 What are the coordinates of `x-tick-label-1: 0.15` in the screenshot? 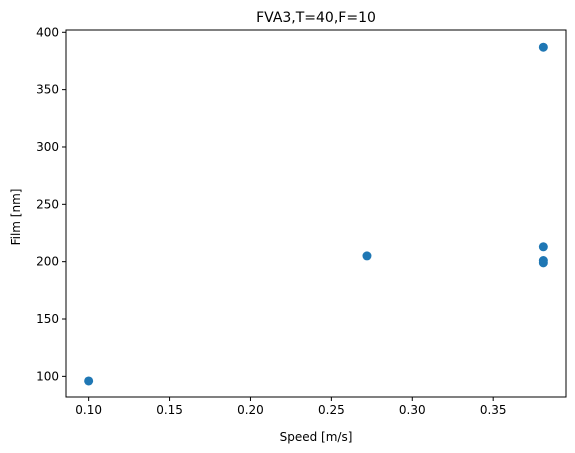 It's located at (169, 410).